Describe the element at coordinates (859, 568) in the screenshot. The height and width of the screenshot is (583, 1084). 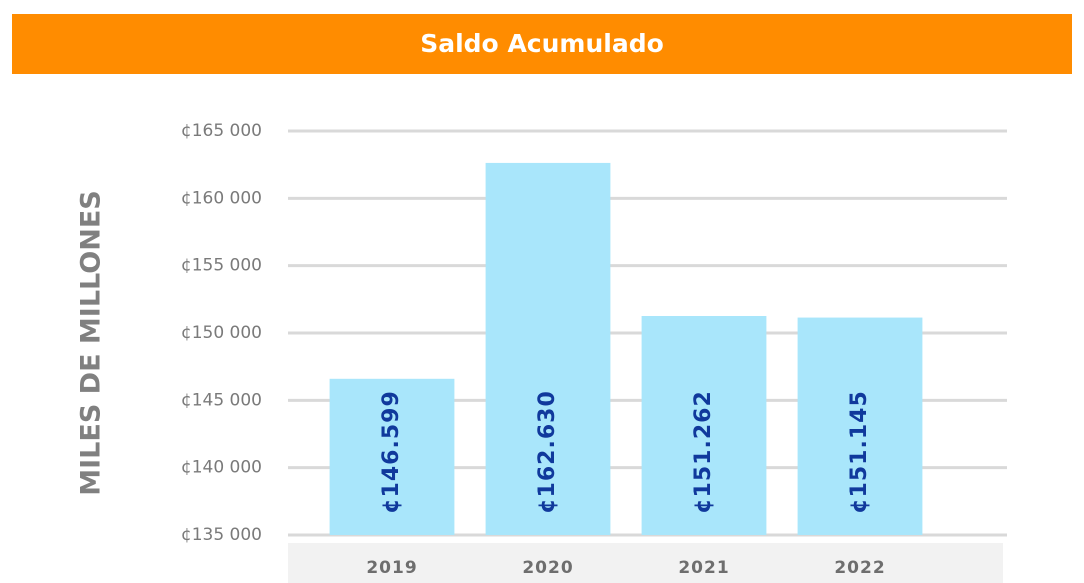
I see `x-tick-label: 2022` at that location.